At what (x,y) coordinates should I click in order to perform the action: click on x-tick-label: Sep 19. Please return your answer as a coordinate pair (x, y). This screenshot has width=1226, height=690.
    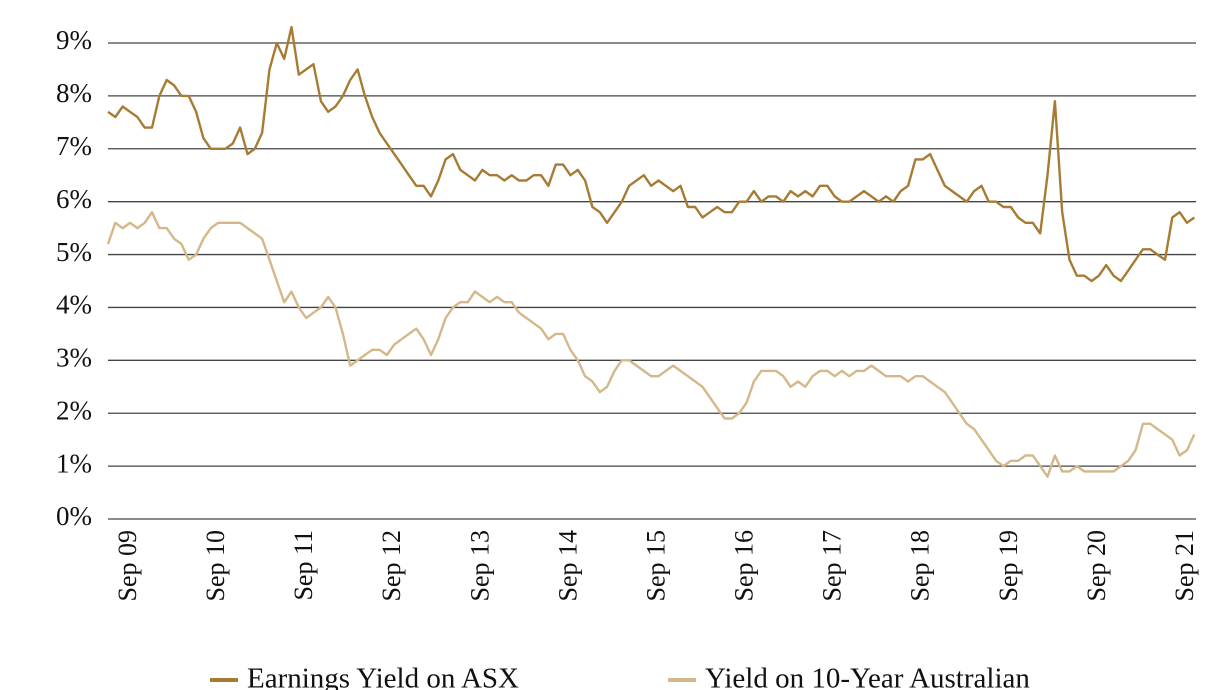
    Looking at the image, I should click on (1008, 566).